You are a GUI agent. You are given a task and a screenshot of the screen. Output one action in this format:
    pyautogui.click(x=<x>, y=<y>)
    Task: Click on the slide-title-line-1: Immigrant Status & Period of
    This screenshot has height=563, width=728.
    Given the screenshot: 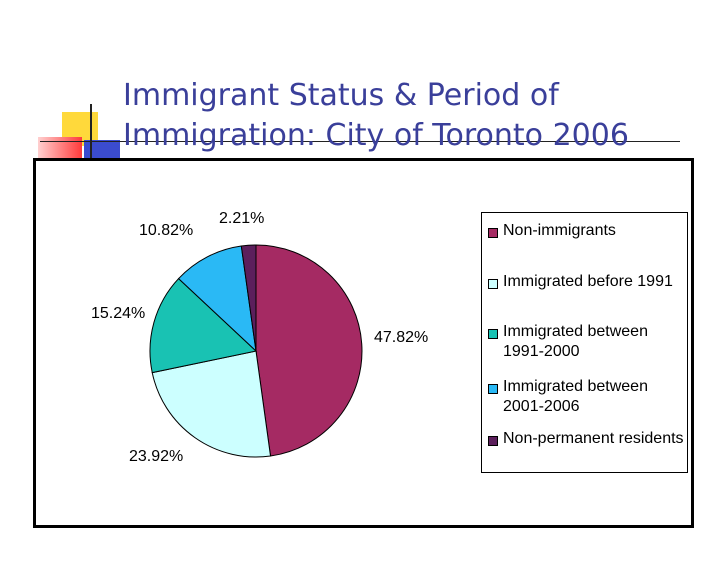 What is the action you would take?
    pyautogui.click(x=341, y=95)
    